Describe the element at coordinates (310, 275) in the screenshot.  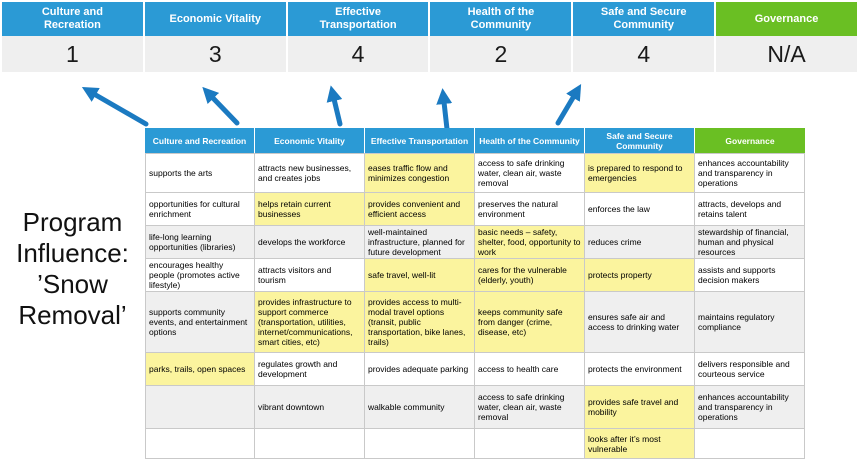
I see `matrix-cell-r3c1: attracts visitors and tourism` at that location.